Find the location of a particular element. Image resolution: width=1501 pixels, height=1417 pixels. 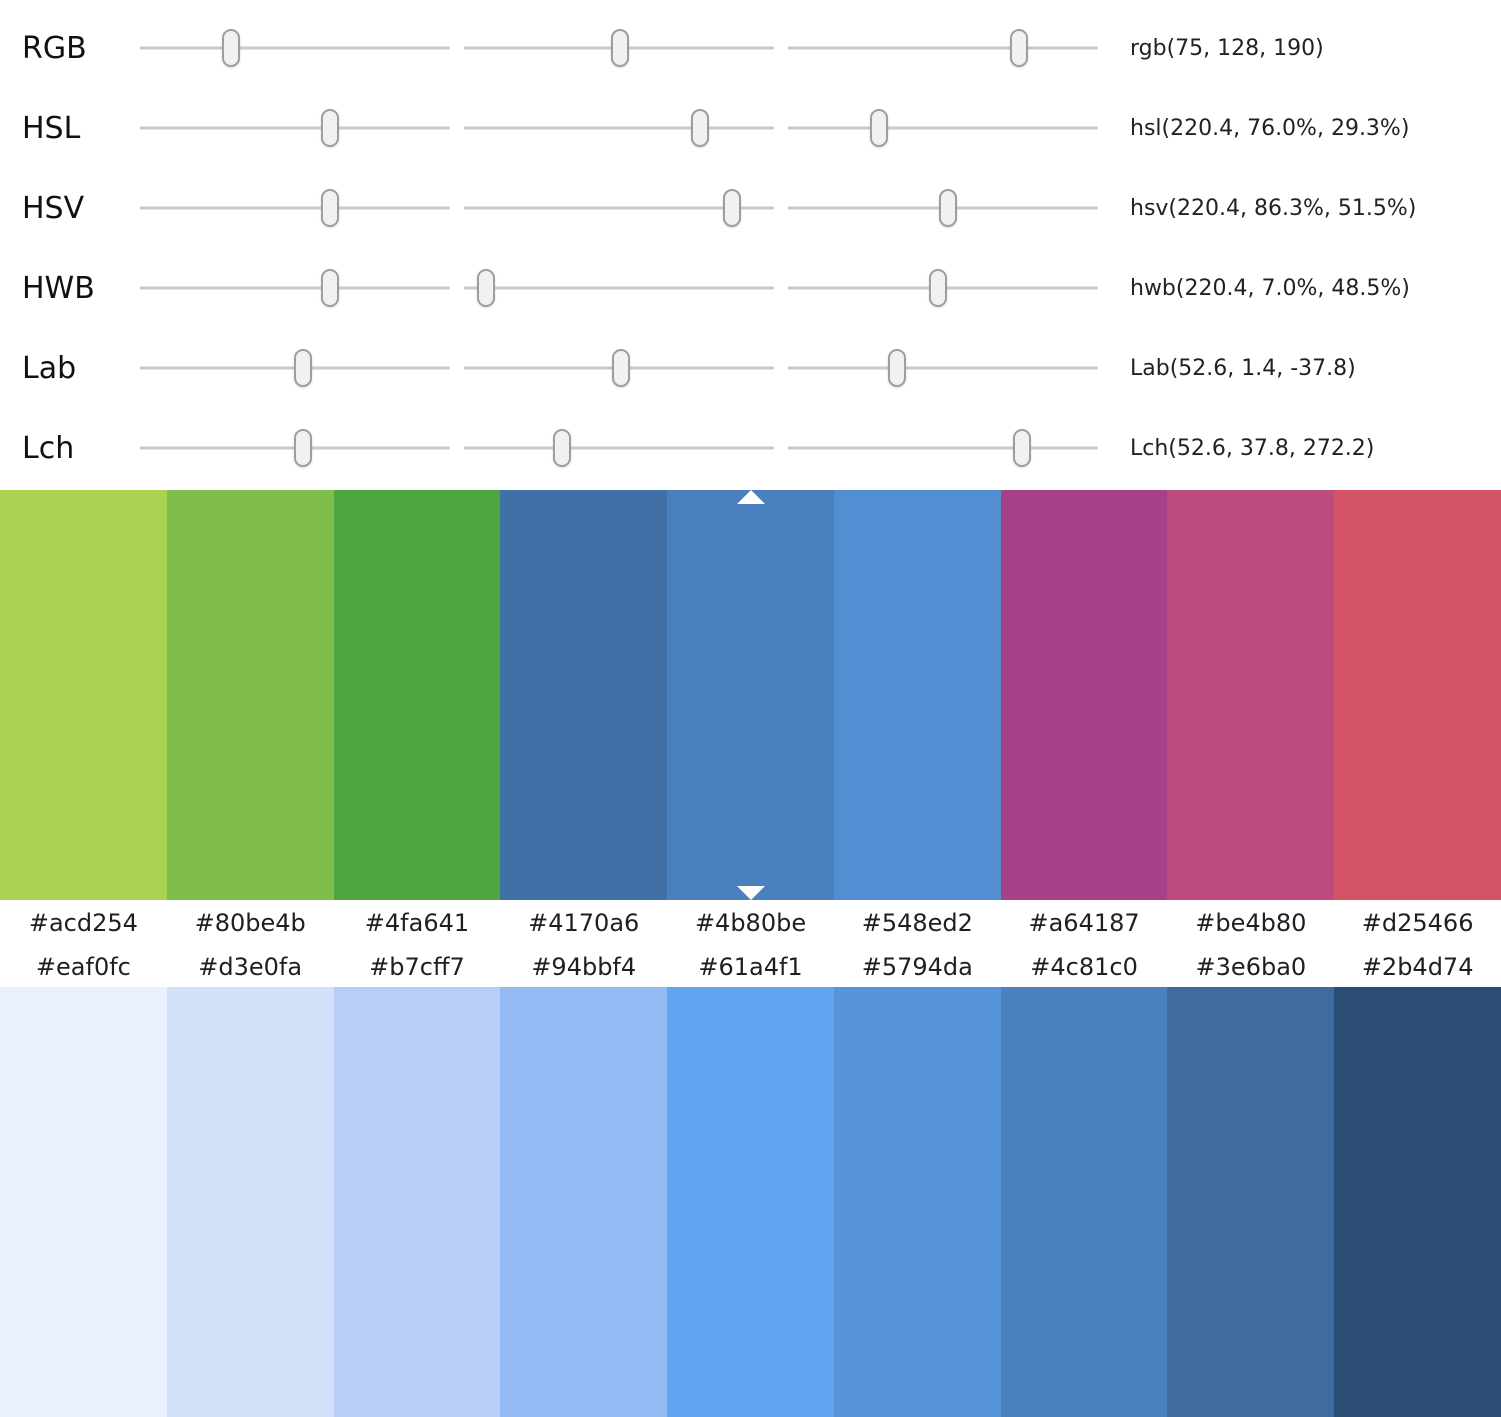

hex-label: #4b80be is located at coordinates (750, 923).